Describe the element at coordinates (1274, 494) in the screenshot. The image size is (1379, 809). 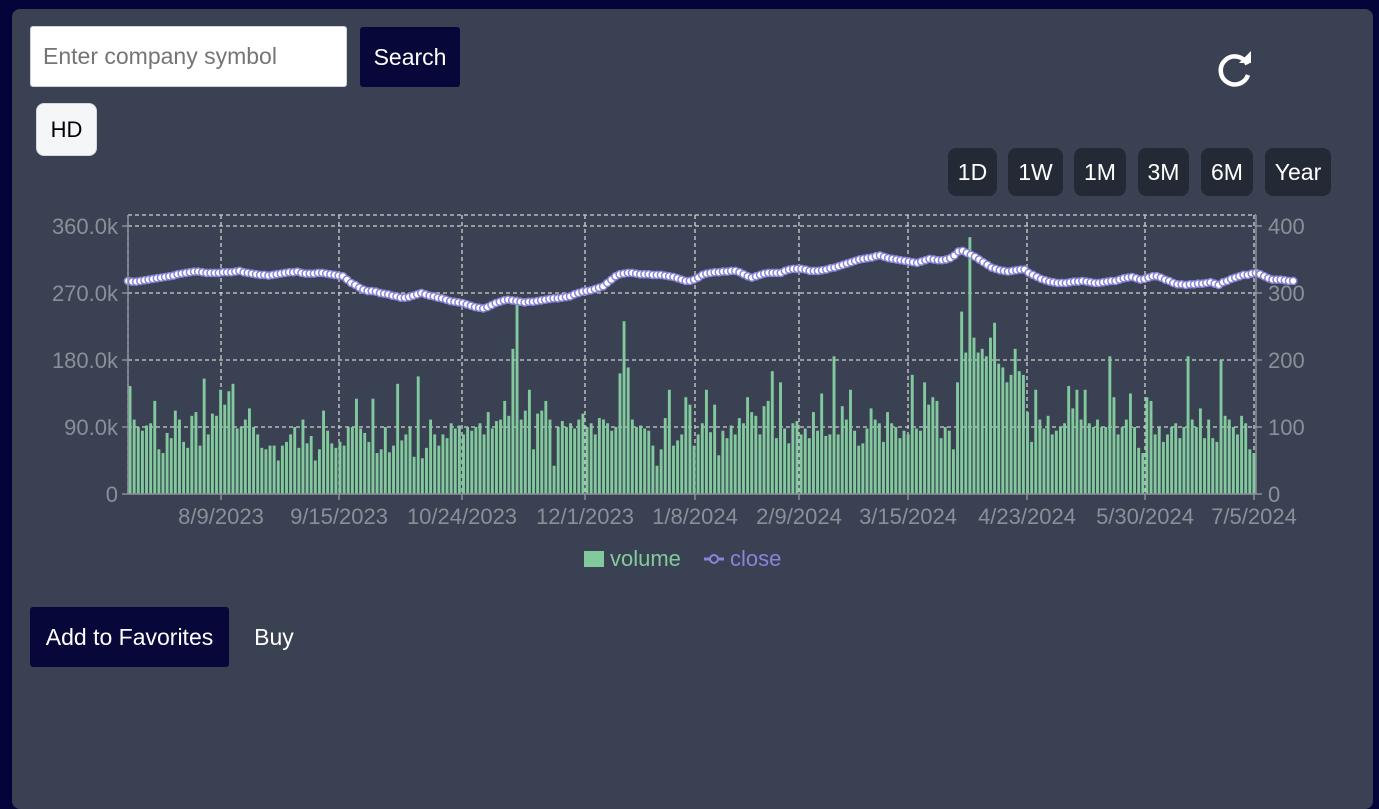
I see `right-tick-label: 0` at that location.